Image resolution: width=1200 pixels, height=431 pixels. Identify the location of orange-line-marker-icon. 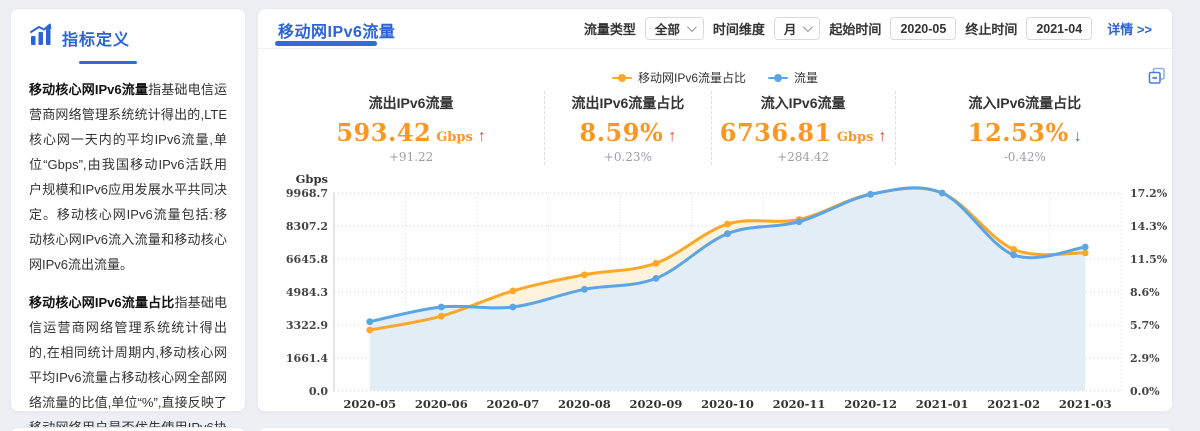
(621, 77).